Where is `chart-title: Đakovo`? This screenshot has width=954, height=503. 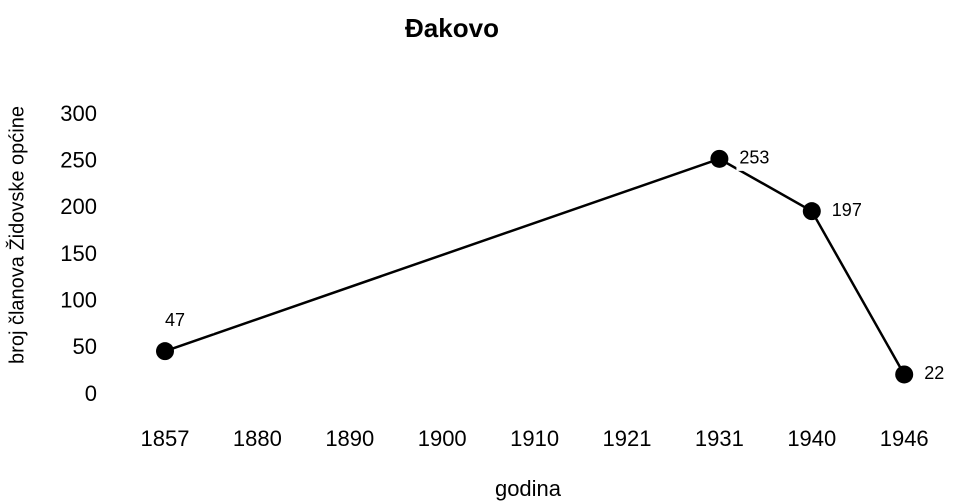 chart-title: Đakovo is located at coordinates (452, 28).